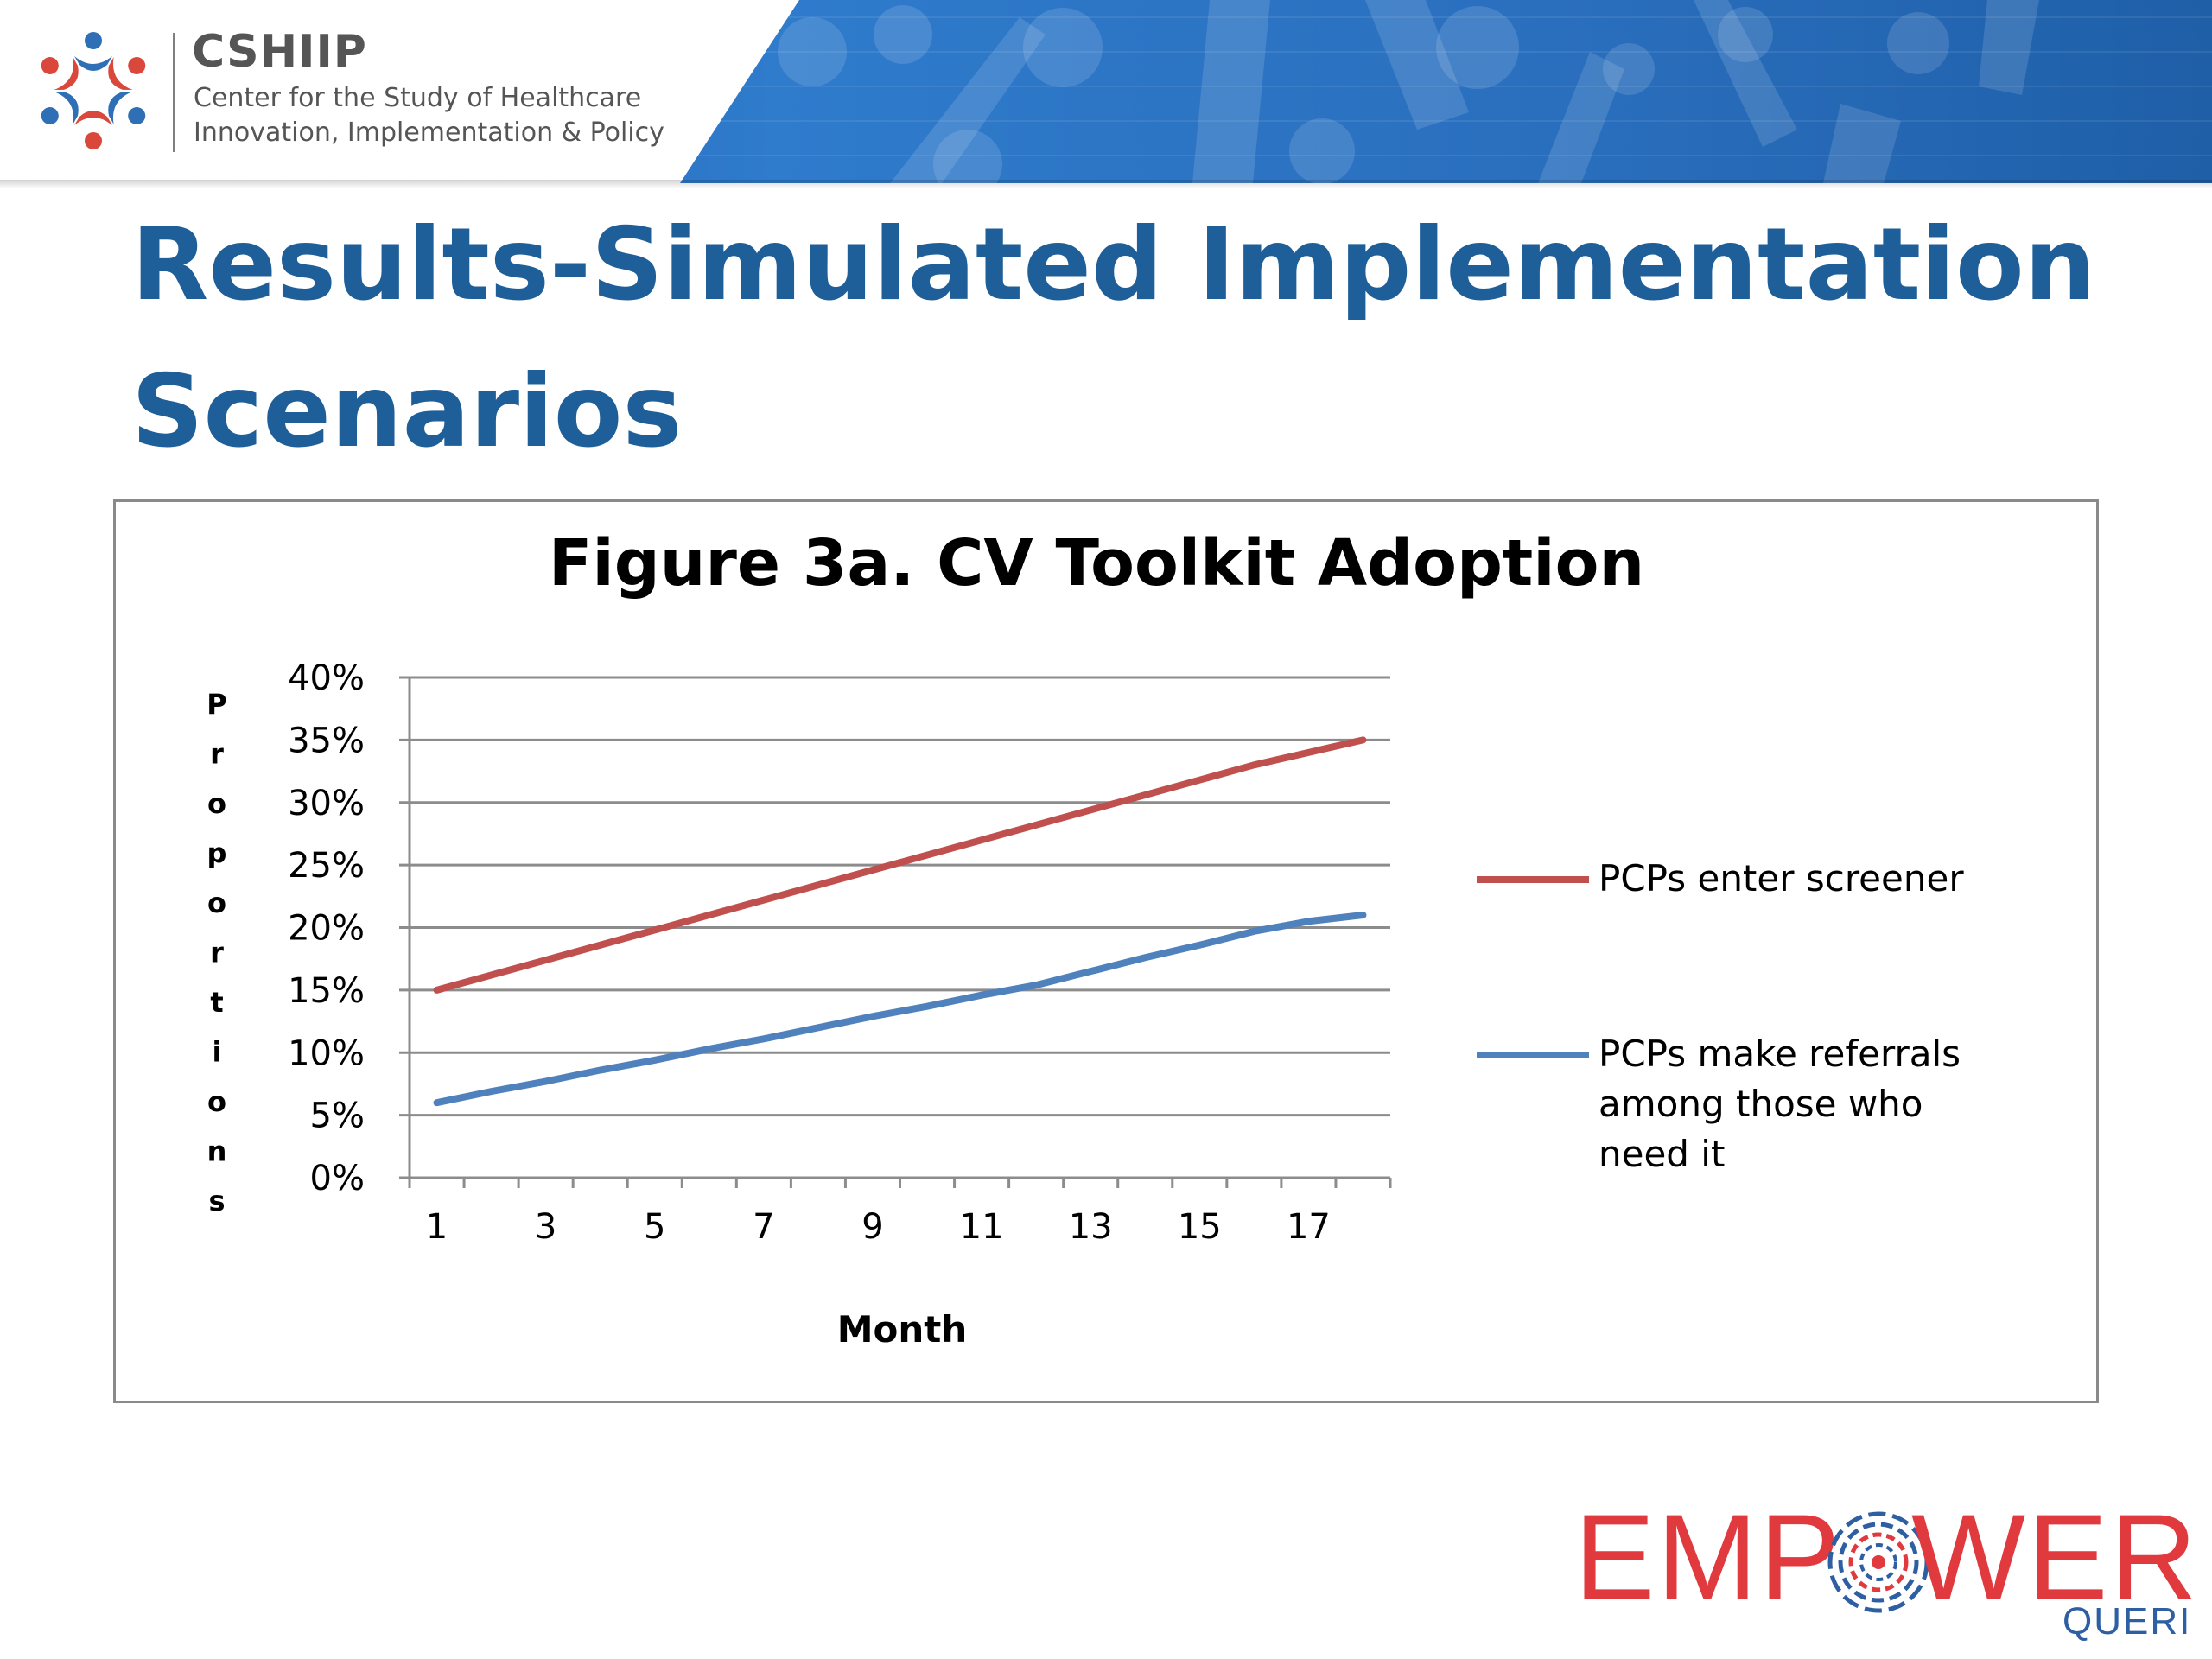 This screenshot has height=1659, width=2212. I want to click on target-ring-icon, so click(1878, 1562).